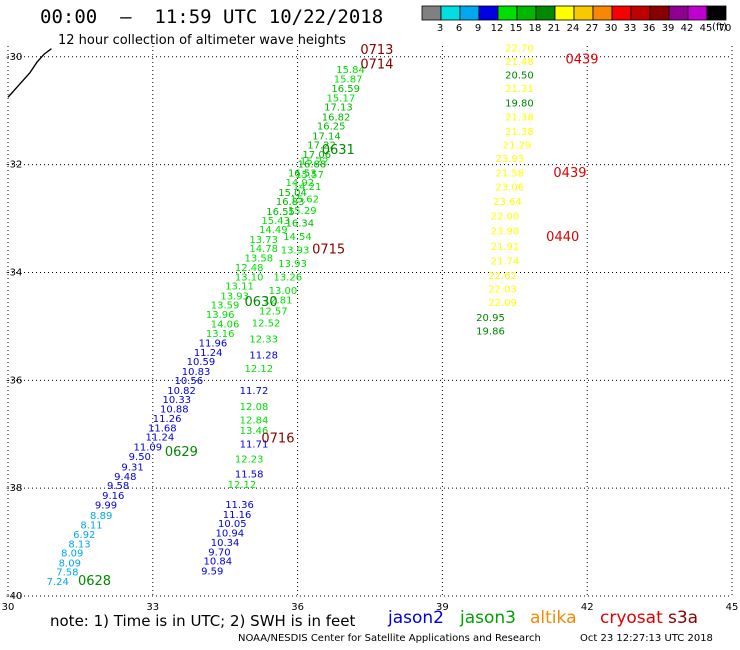 Image resolution: width=740 pixels, height=650 pixels. What do you see at coordinates (649, 28) in the screenshot?
I see `scale-label: 36` at bounding box center [649, 28].